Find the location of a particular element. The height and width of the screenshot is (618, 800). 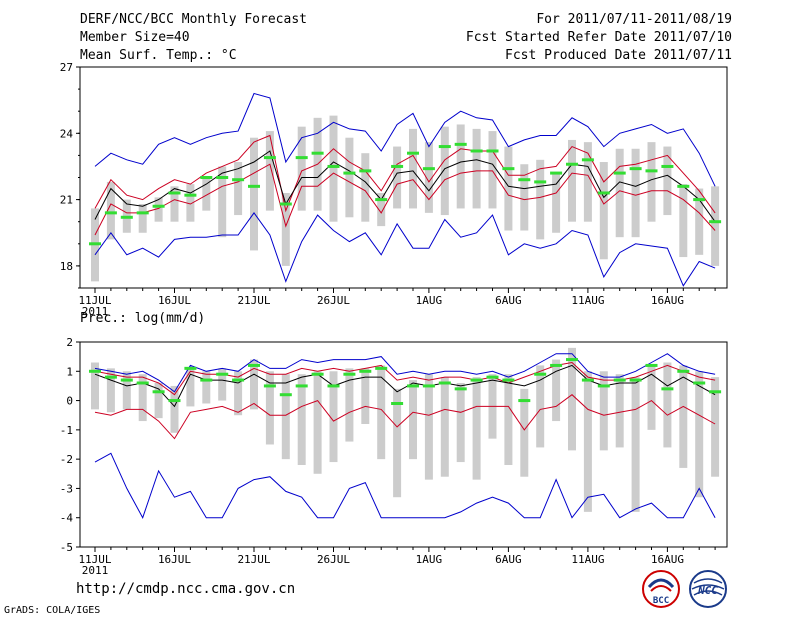

y-tick-label: 27 is located at coordinates (66, 67).